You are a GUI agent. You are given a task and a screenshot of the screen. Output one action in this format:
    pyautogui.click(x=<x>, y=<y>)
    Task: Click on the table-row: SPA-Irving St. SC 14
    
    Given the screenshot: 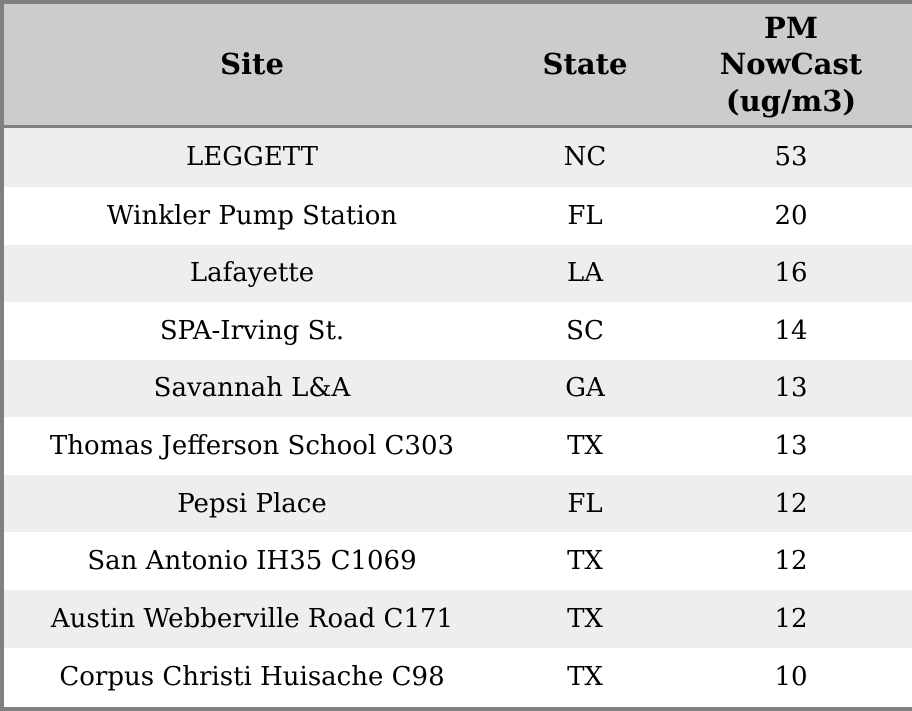 What is the action you would take?
    pyautogui.click(x=457, y=331)
    